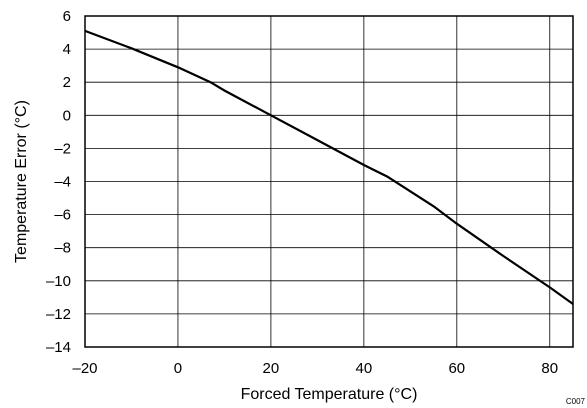  What do you see at coordinates (364, 368) in the screenshot?
I see `x-tick-label: 40` at bounding box center [364, 368].